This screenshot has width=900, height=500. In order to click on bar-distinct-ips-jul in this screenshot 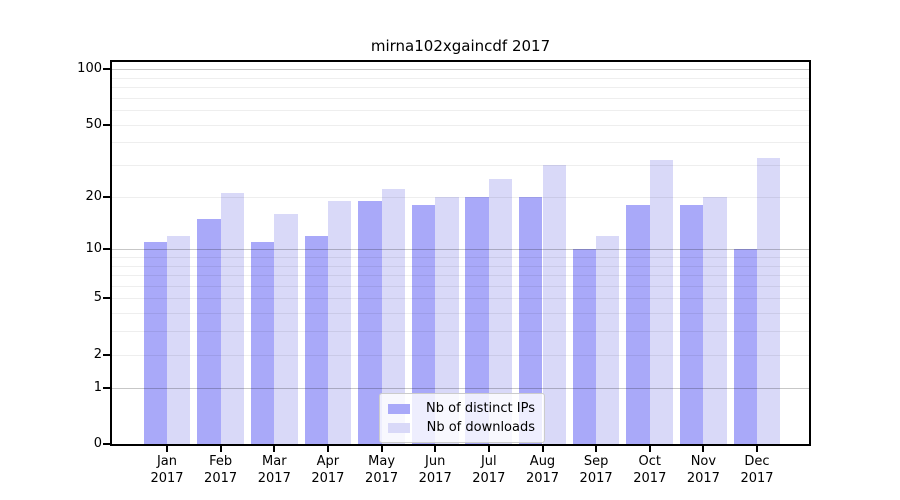, I will do `click(477, 320)`.